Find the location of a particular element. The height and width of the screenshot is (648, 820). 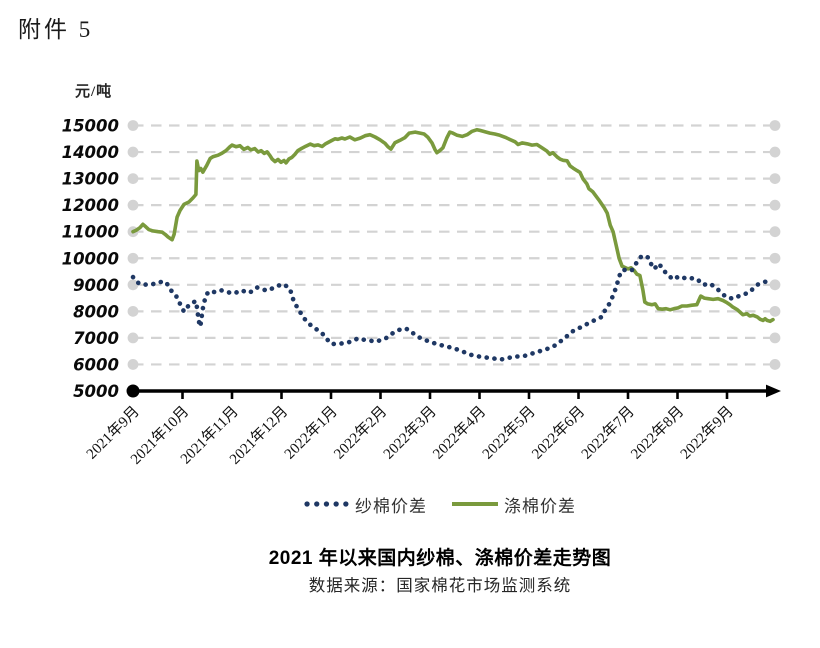

chart-source: 数据来源：国家棉花市场监测系统 is located at coordinates (440, 585).